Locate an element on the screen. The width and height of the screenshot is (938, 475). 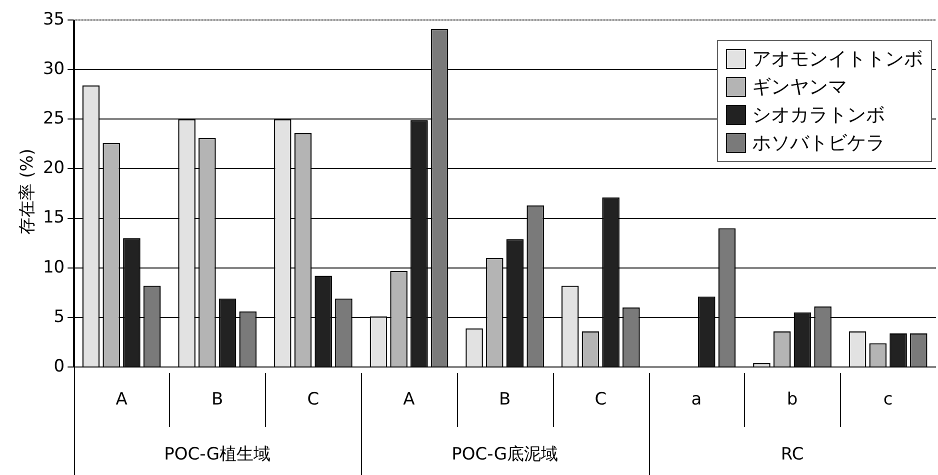
legend-label: ホソバトビケラ is located at coordinates (818, 143).